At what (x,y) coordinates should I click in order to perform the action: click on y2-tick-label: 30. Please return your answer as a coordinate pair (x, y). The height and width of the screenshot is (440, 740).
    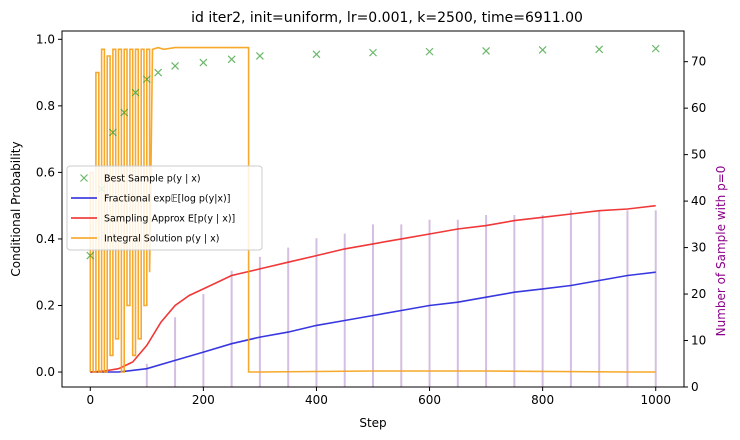
    Looking at the image, I should click on (698, 248).